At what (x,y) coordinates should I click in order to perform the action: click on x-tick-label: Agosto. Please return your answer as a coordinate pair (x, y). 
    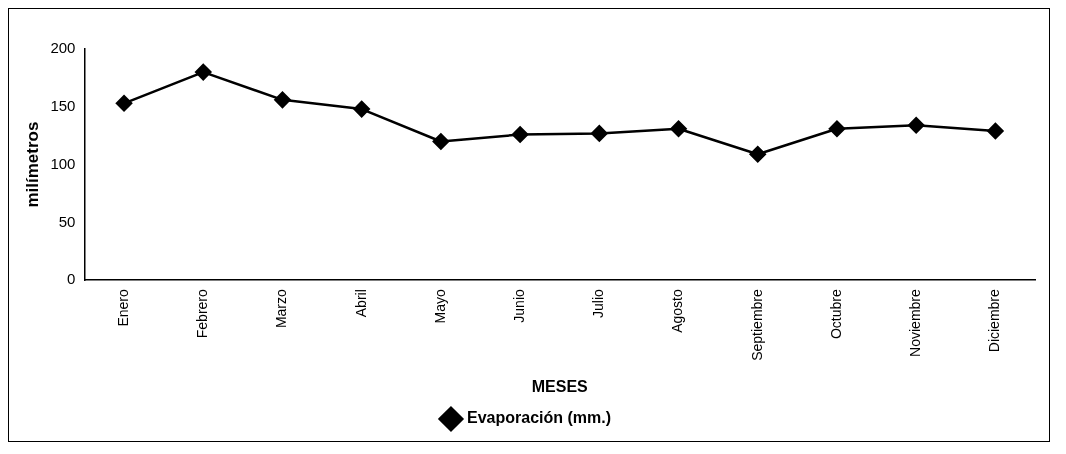
    Looking at the image, I should click on (677, 311).